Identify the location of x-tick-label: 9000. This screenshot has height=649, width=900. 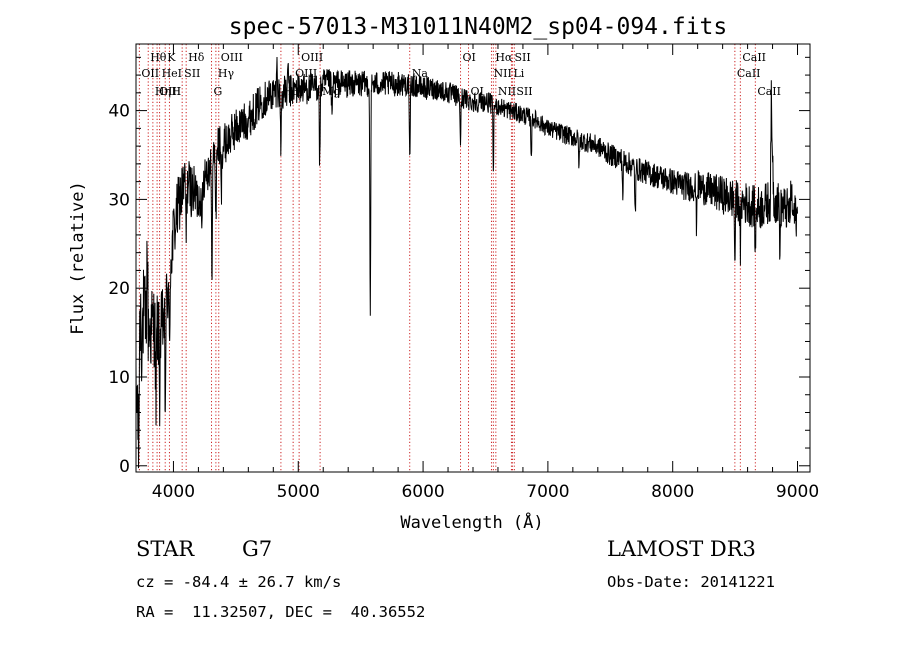
(797, 492).